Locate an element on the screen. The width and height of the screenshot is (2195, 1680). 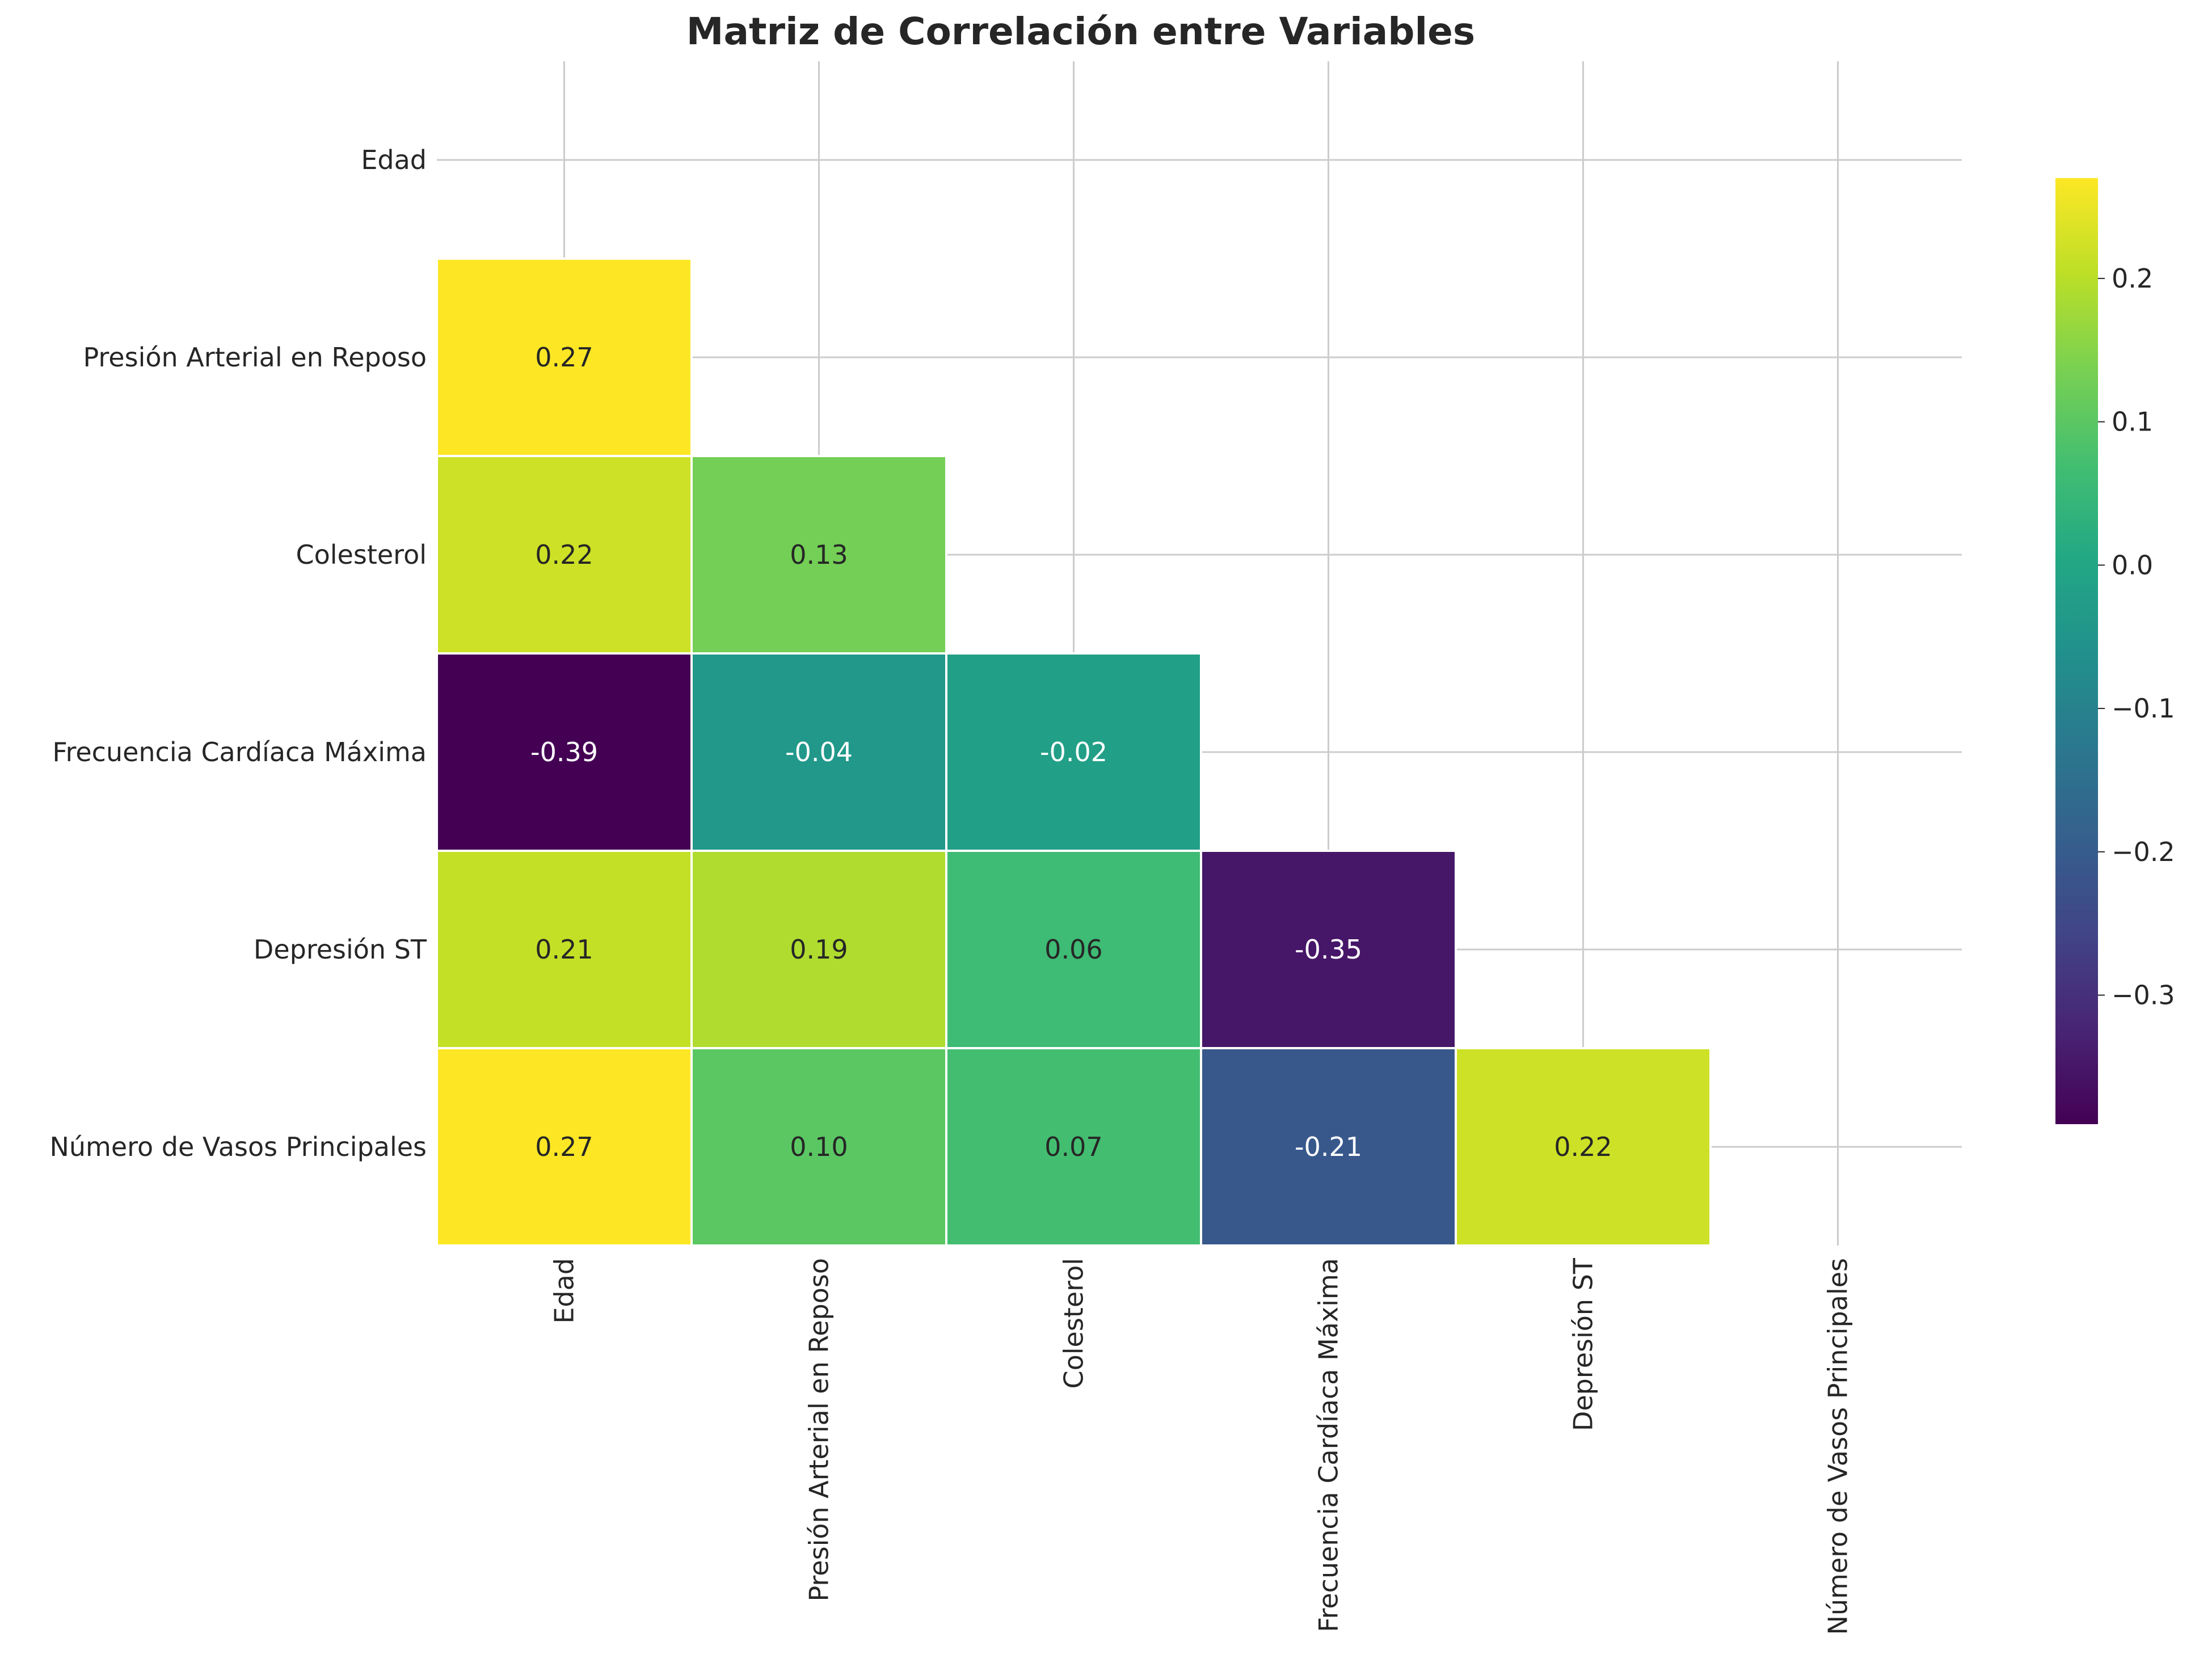
colorbar: 0.2 0.1 0.0 −0.1 −0.2 −0.3 is located at coordinates (2115, 651).